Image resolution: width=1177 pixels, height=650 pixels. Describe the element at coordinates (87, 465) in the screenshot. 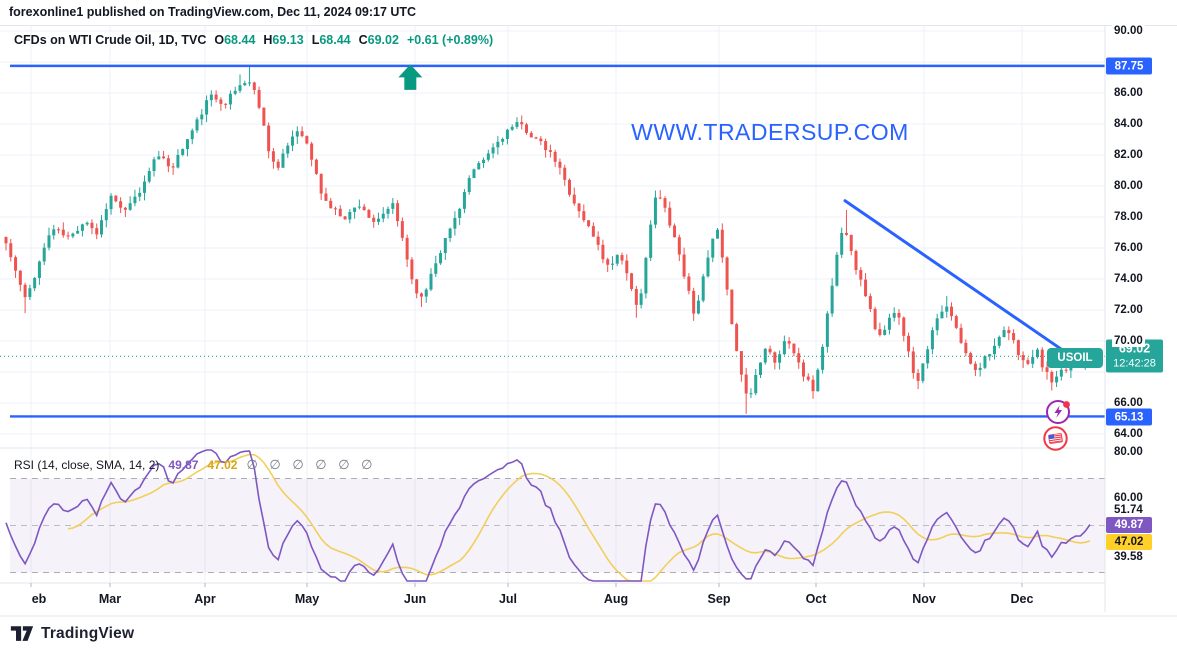

I see `rsi-title: RSI (14, close, SMA, 14, 2)` at that location.